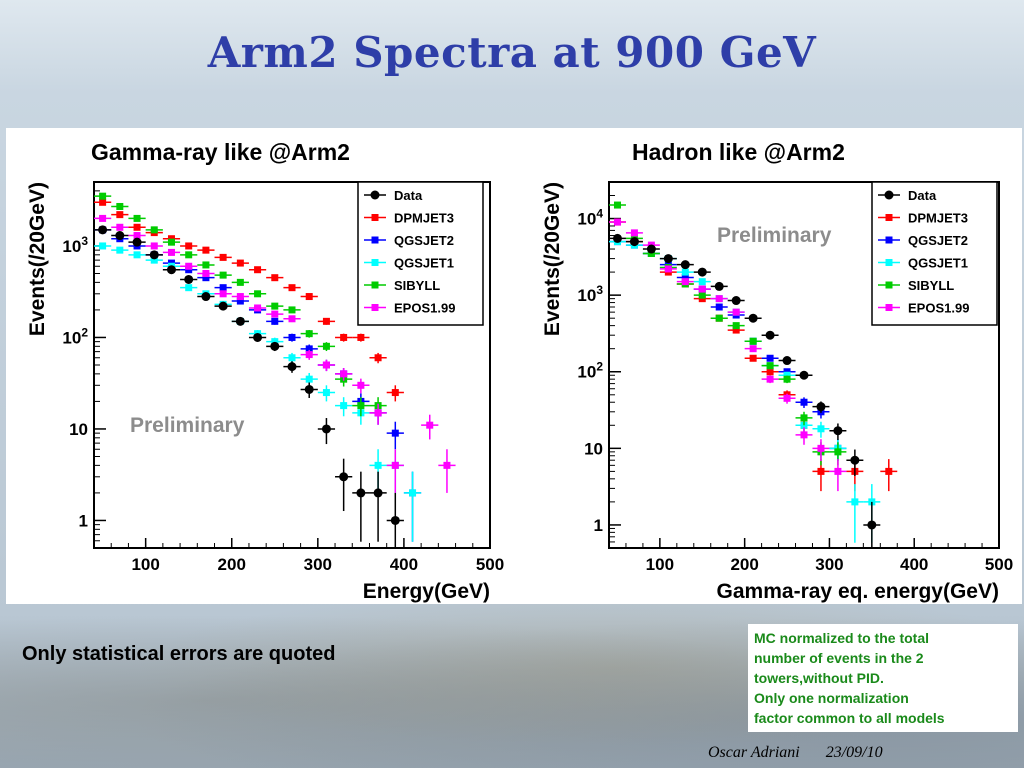 The height and width of the screenshot is (768, 1024). I want to click on legend: Data DPMJET3 QGSJET2 QGSJET1 SIBYLL EPOS1.99, so click(420, 253).